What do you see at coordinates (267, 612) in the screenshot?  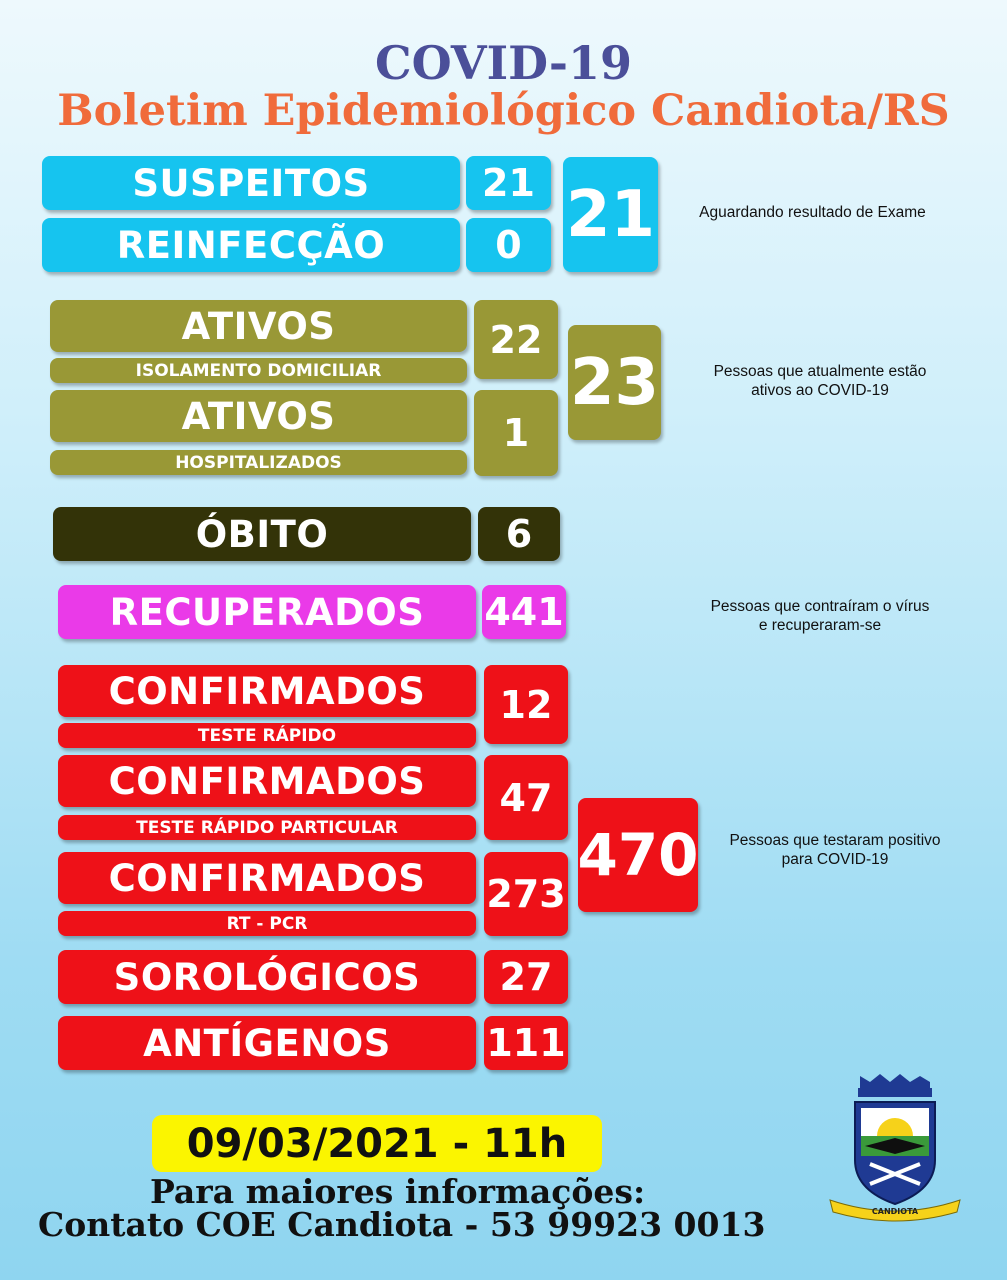 I see `recuperados-label: RECUPERADOS` at bounding box center [267, 612].